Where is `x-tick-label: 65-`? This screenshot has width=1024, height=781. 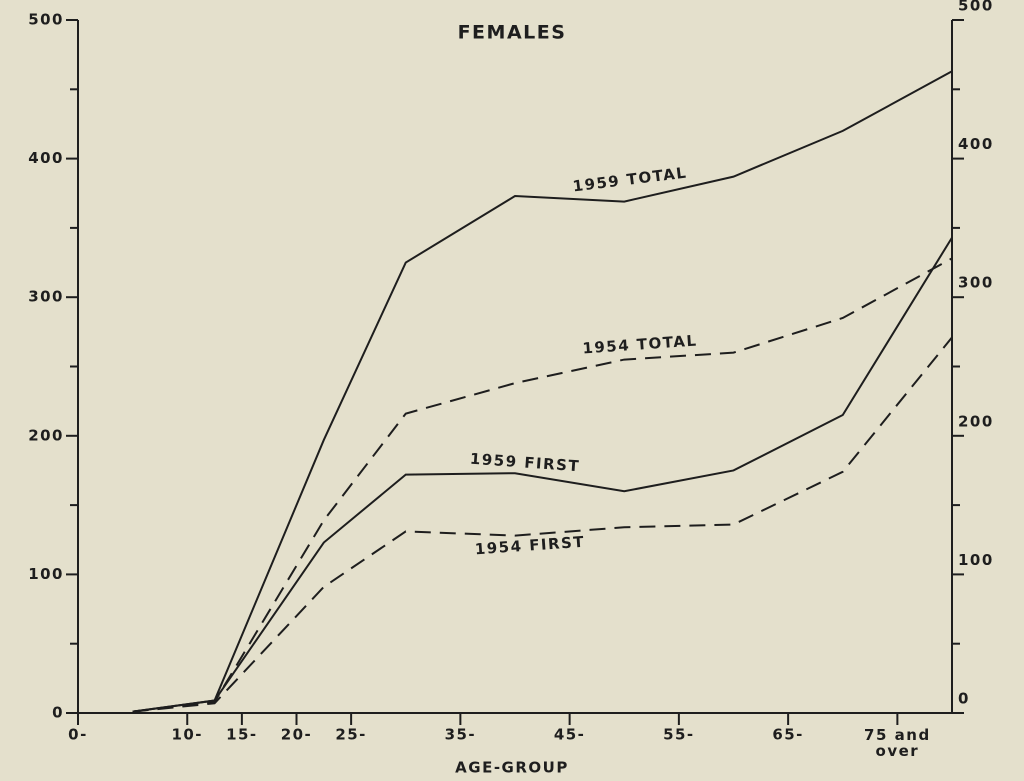
x-tick-label: 65- is located at coordinates (788, 735).